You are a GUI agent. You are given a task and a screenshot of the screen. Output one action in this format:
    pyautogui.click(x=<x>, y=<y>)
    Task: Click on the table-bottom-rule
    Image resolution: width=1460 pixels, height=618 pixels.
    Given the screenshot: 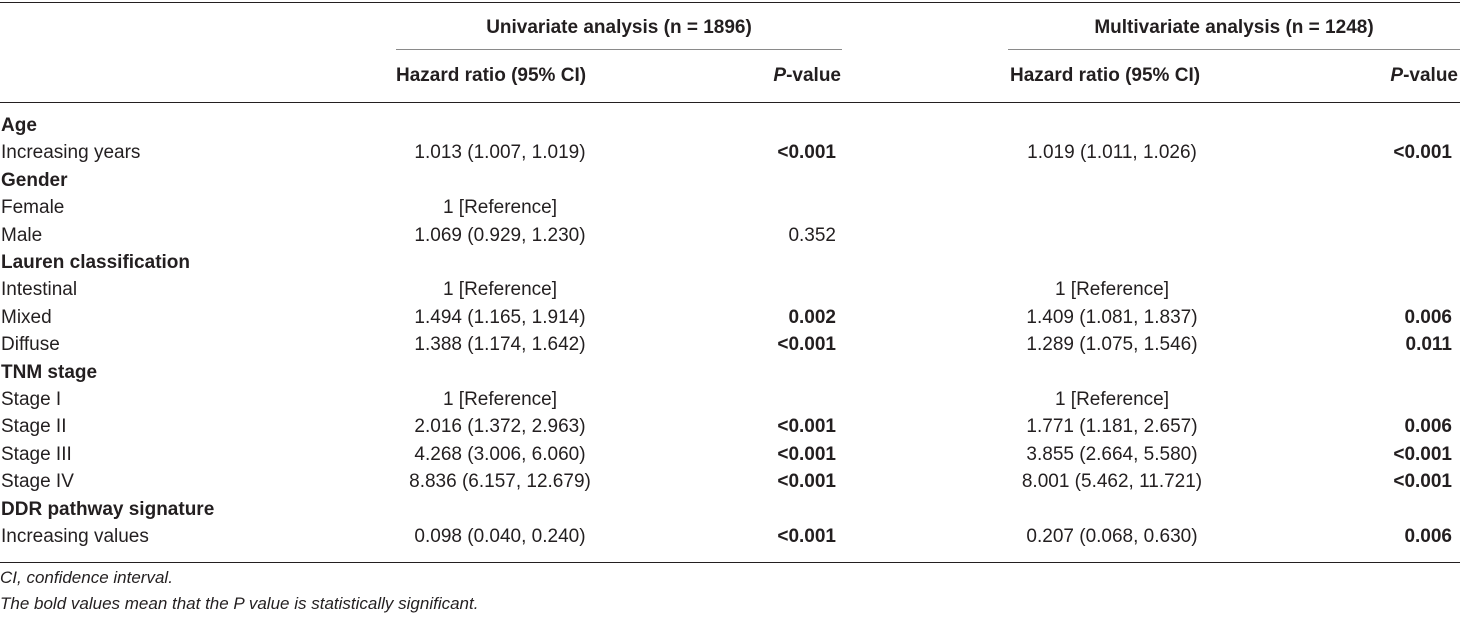 What is the action you would take?
    pyautogui.click(x=730, y=562)
    